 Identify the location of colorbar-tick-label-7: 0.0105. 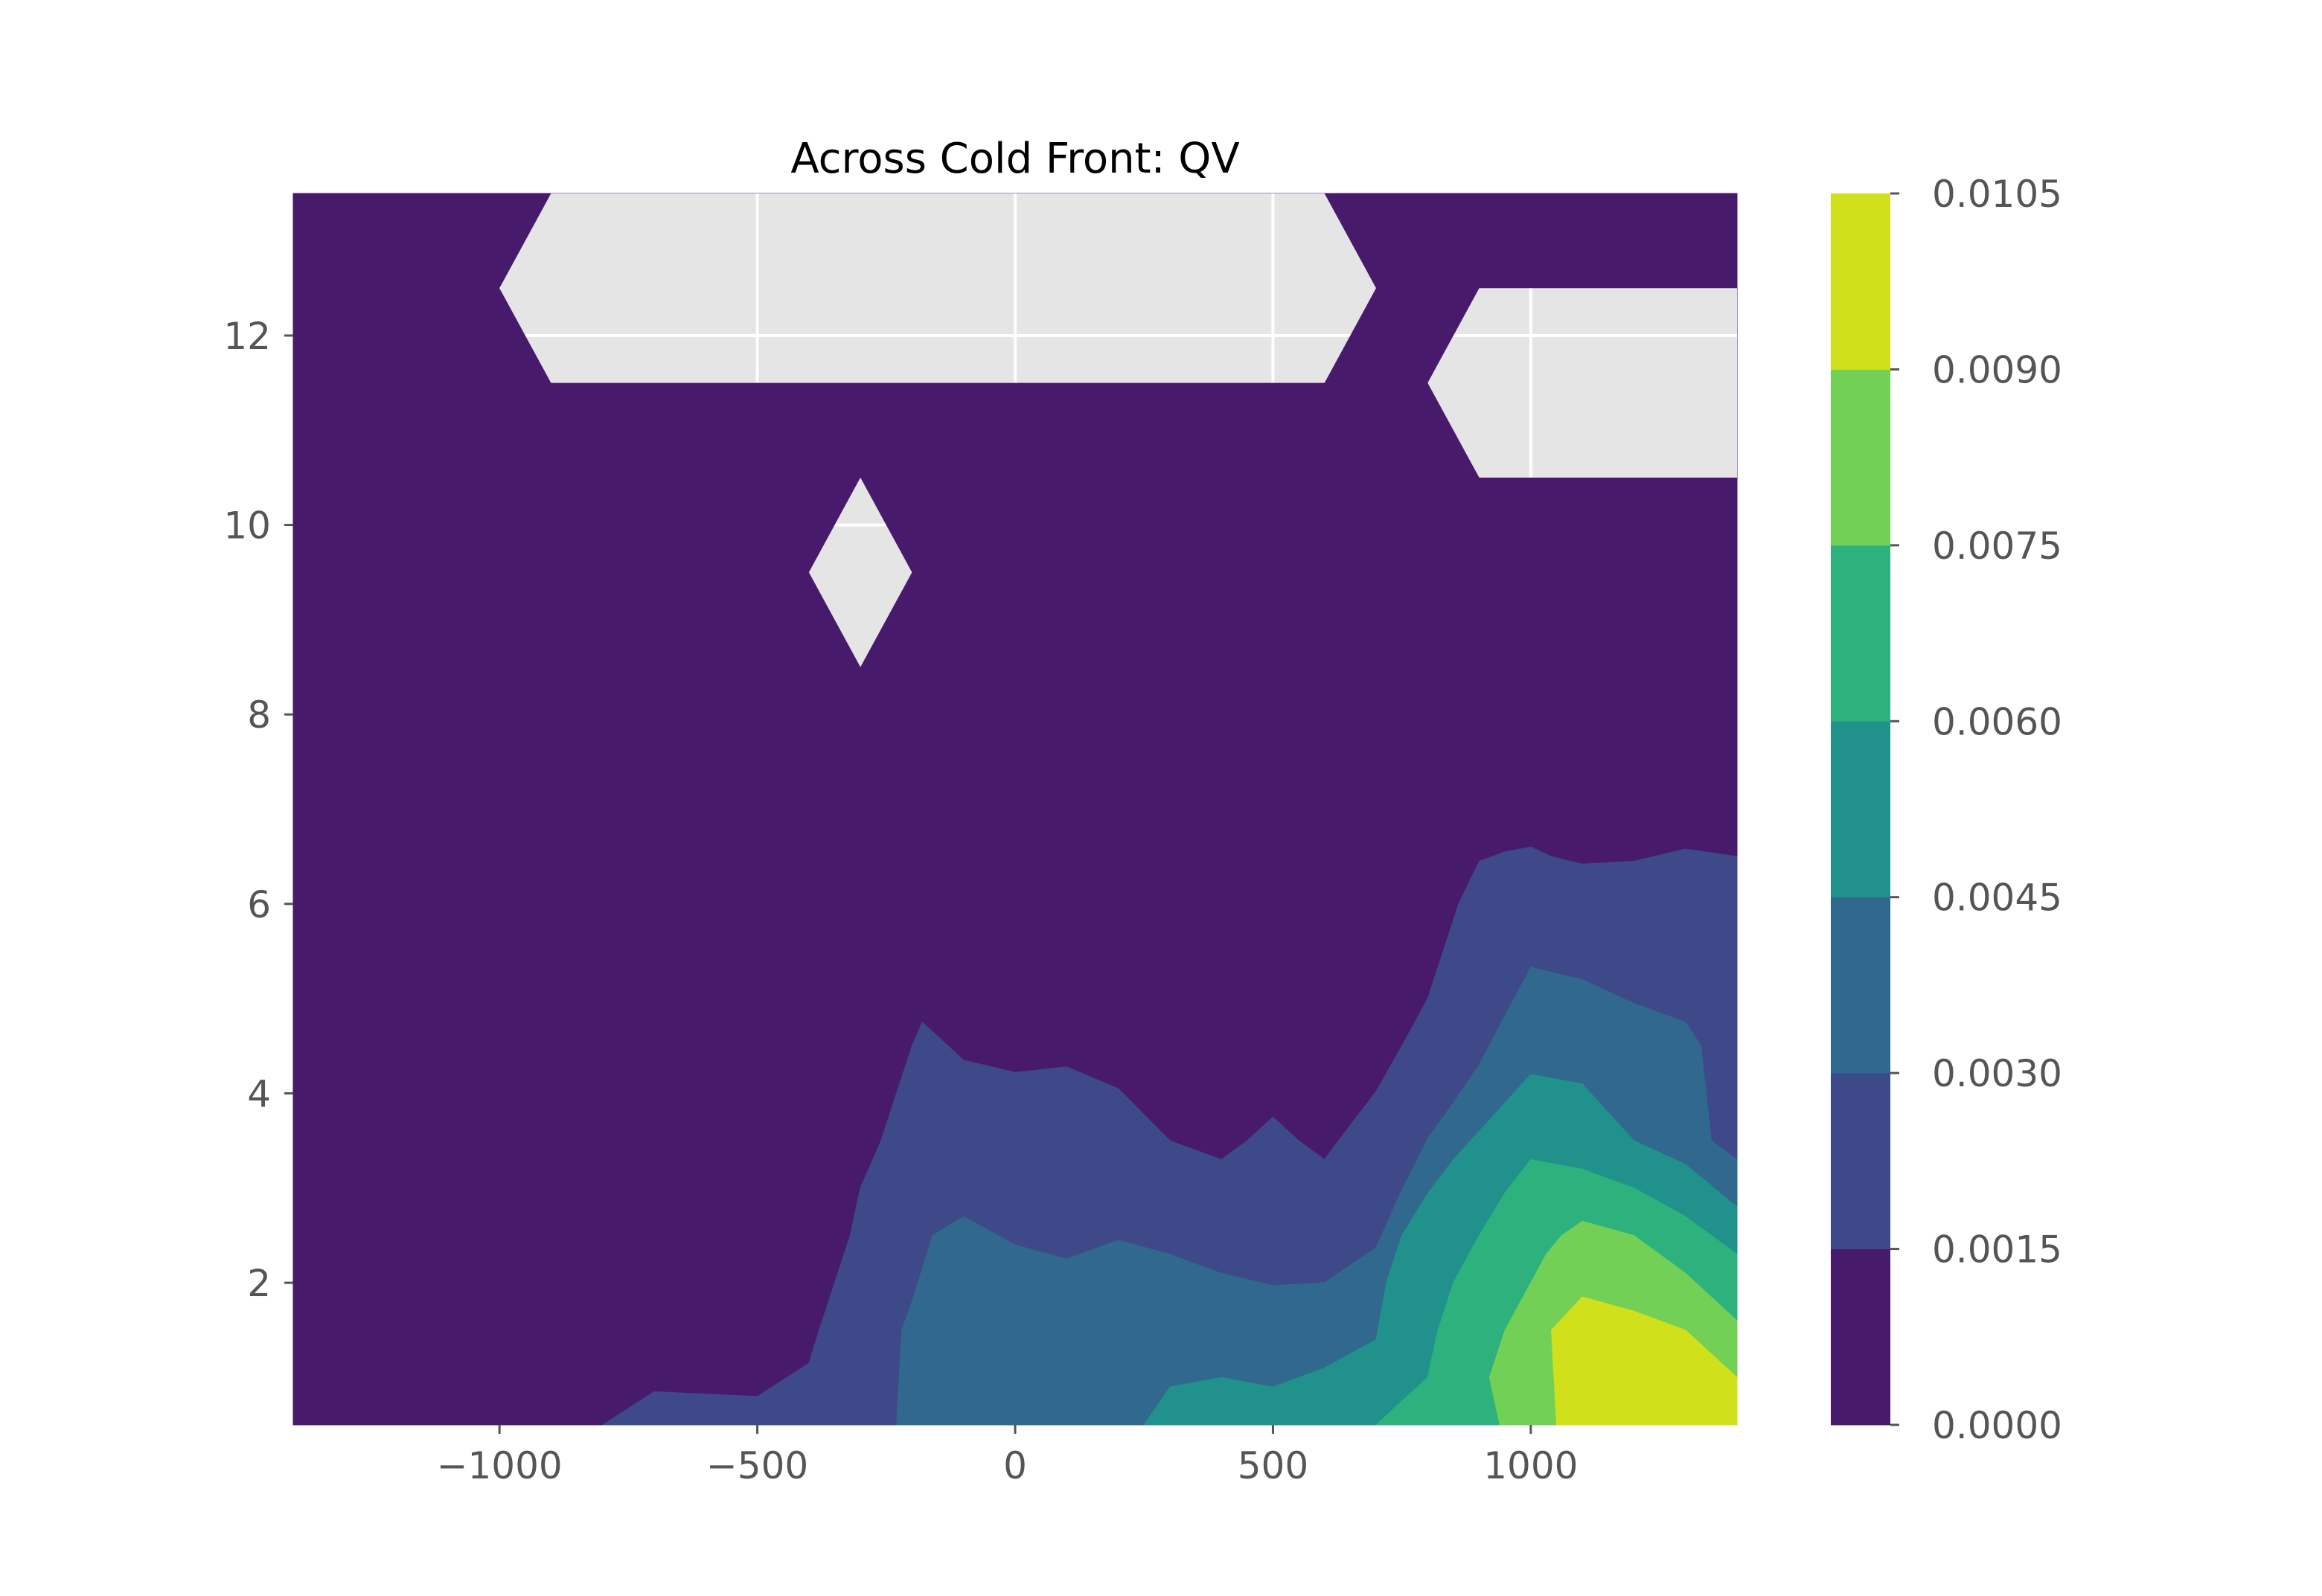
(1997, 194).